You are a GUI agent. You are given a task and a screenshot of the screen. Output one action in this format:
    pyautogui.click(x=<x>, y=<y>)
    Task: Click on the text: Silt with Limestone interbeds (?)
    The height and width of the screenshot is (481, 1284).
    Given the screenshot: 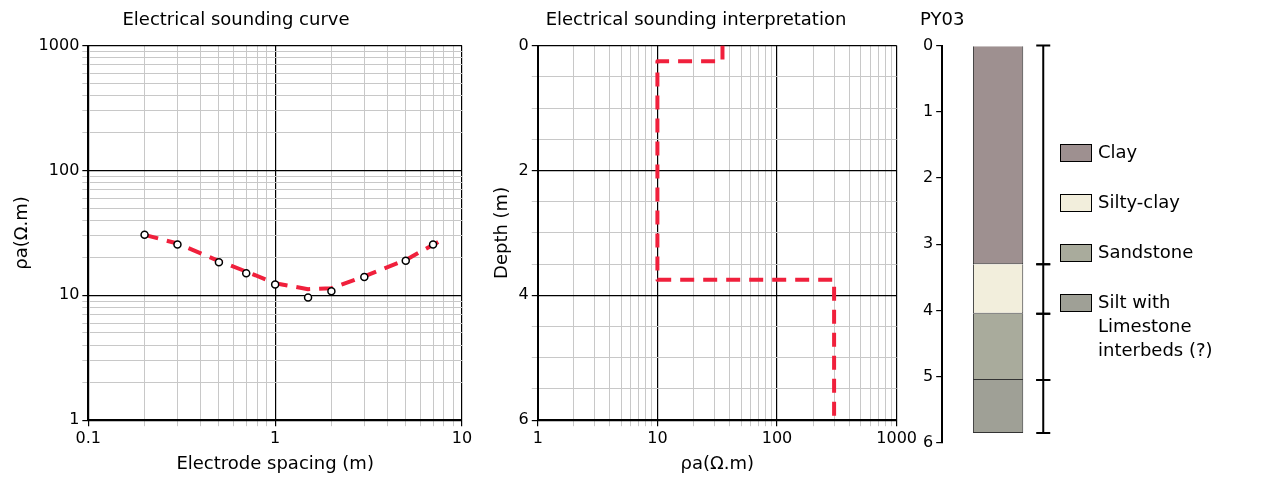 What is the action you would take?
    pyautogui.click(x=1156, y=325)
    